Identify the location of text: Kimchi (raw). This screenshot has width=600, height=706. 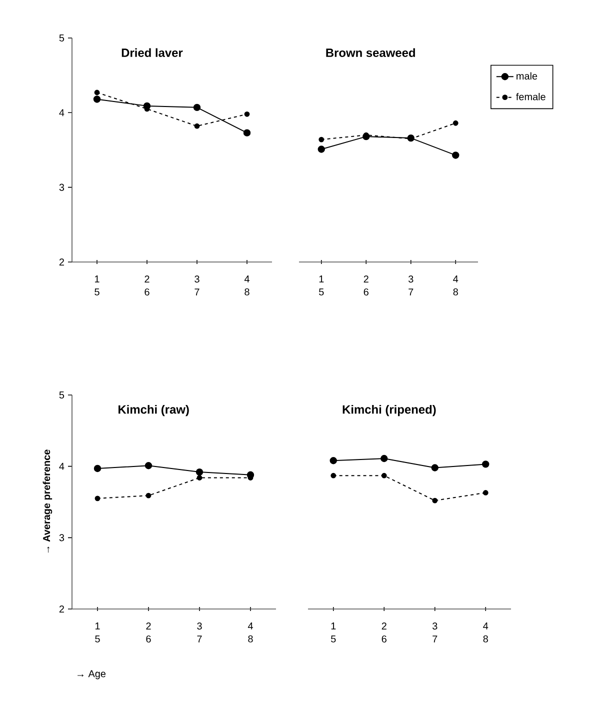
(153, 410).